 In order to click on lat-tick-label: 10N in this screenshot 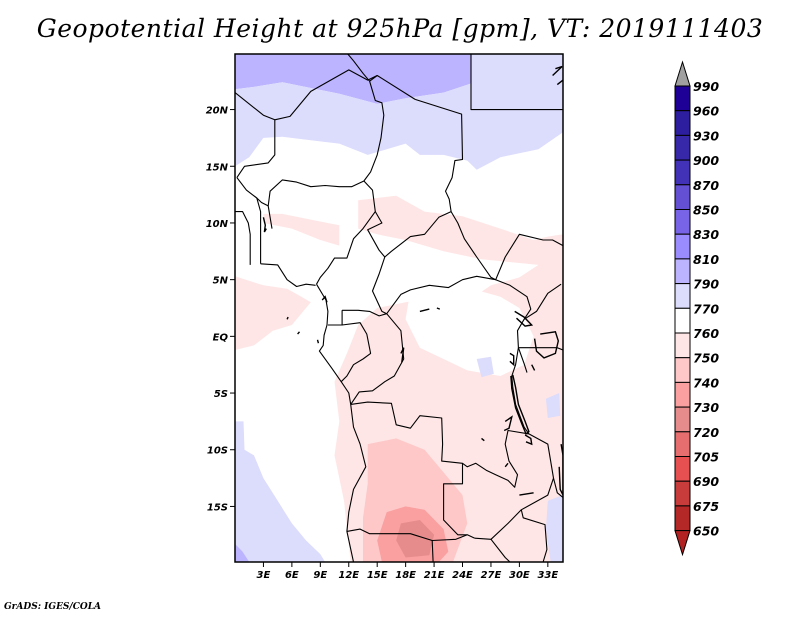, I will do `click(217, 224)`.